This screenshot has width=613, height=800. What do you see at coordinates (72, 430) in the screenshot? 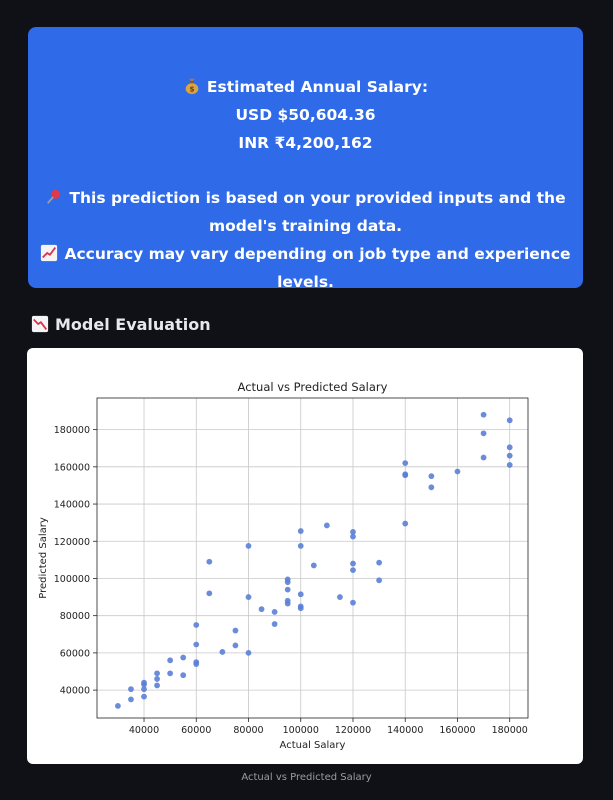
I see `y-tick-label: 180000` at bounding box center [72, 430].